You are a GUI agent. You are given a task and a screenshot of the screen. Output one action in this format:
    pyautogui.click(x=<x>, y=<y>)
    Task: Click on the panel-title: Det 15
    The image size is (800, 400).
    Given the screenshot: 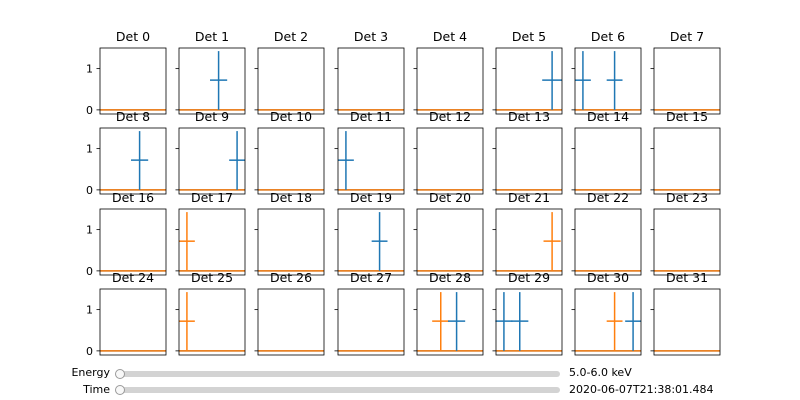 What is the action you would take?
    pyautogui.click(x=687, y=116)
    